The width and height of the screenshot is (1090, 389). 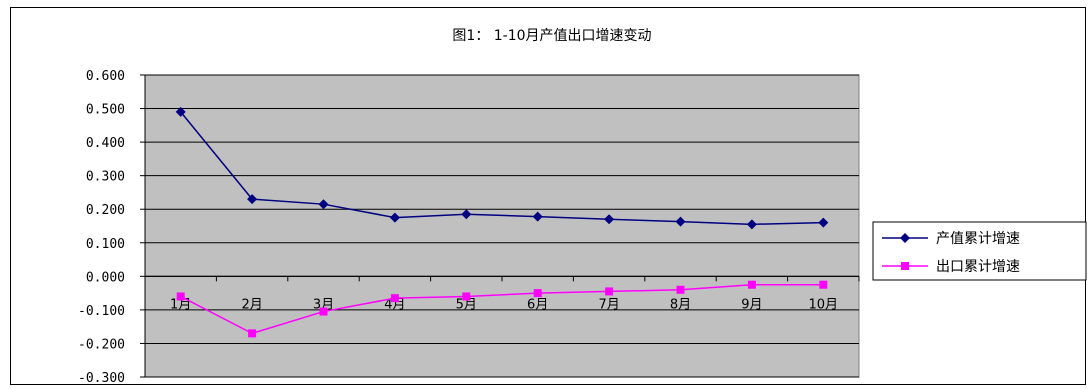 I want to click on y-tick-label: 0.300, so click(x=105, y=177).